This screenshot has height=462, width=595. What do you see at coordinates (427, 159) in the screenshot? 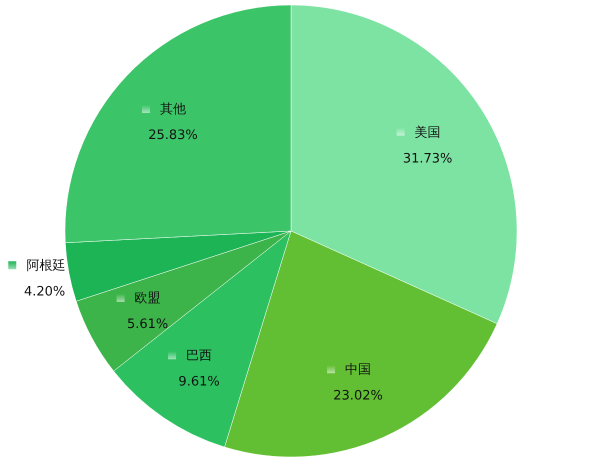
I see `data-label: 31.73%` at bounding box center [427, 159].